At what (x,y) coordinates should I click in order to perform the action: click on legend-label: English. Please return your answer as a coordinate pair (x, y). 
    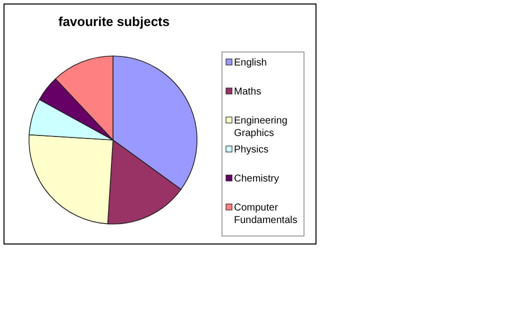
    Looking at the image, I should click on (250, 63).